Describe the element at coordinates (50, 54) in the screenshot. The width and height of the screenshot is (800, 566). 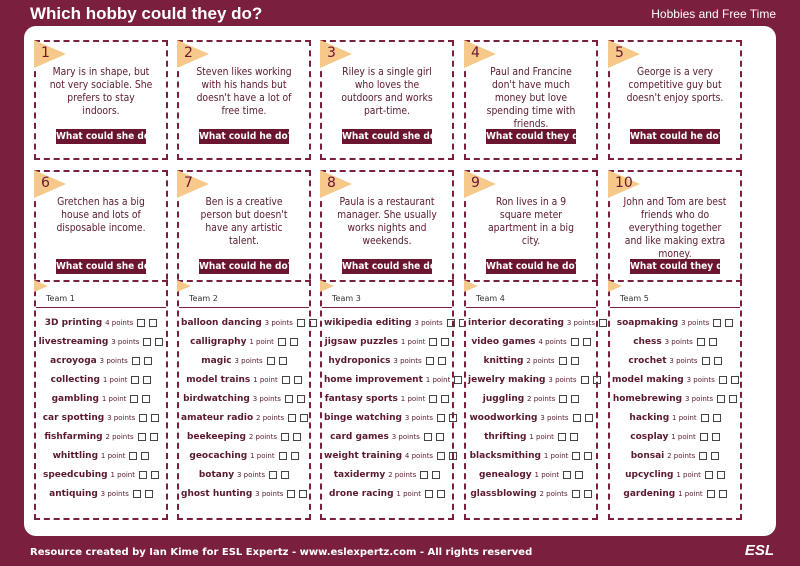
I see `corner-flag-icon` at that location.